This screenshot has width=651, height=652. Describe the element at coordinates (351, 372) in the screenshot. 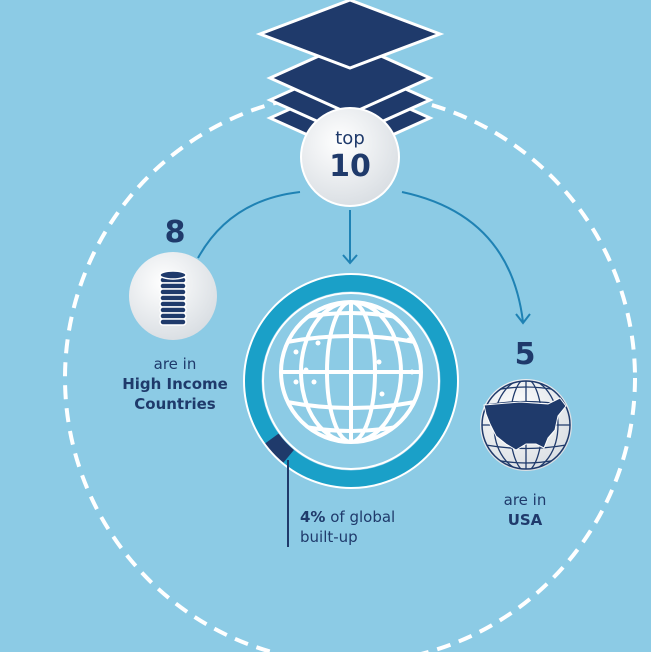

I see `globe-icon` at that location.